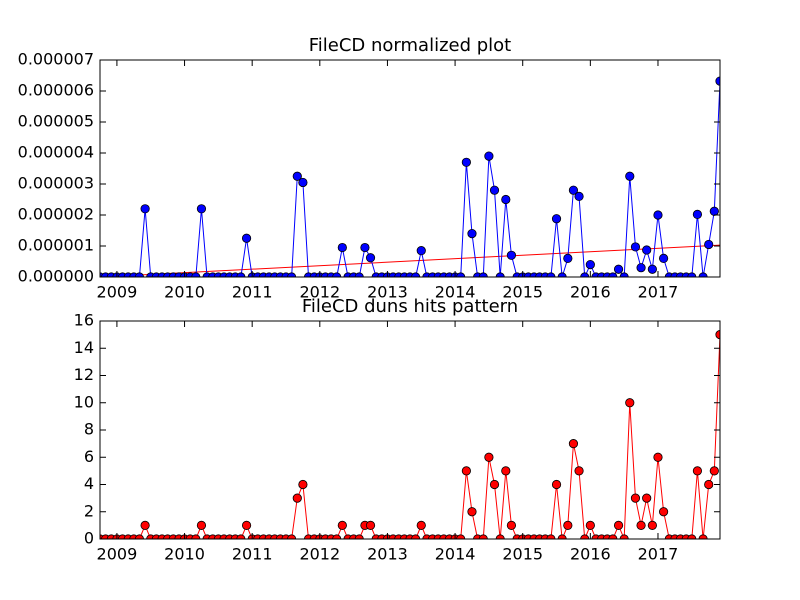  I want to click on y-tick-label: 0.000006, so click(56, 90).